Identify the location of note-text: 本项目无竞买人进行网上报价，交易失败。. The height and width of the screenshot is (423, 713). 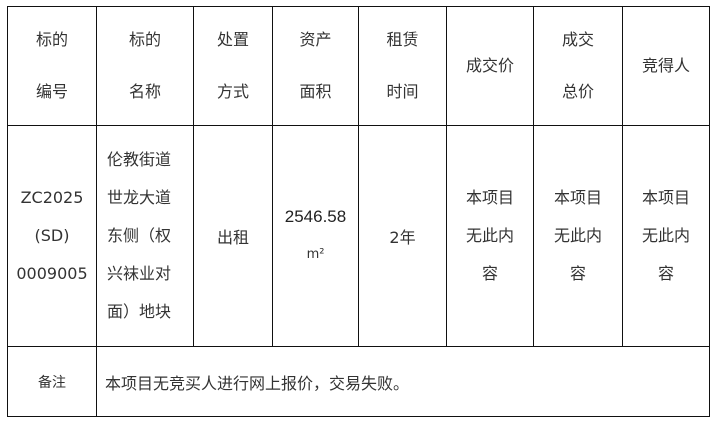
(403, 381).